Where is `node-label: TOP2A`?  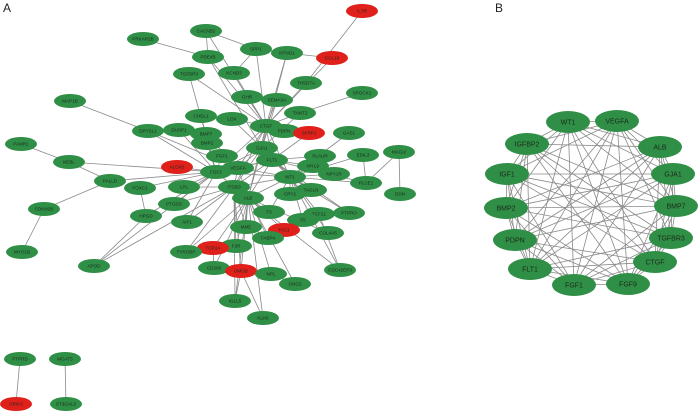 node-label: TOP2A is located at coordinates (214, 248).